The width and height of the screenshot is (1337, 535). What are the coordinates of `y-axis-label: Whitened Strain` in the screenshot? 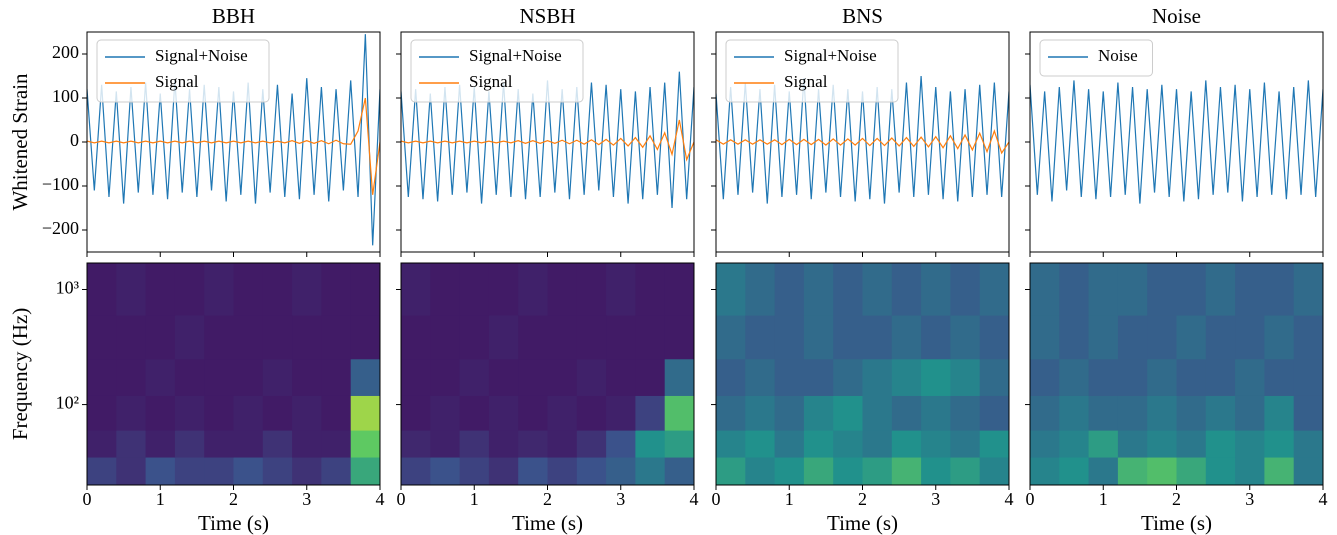 It's located at (20, 142).